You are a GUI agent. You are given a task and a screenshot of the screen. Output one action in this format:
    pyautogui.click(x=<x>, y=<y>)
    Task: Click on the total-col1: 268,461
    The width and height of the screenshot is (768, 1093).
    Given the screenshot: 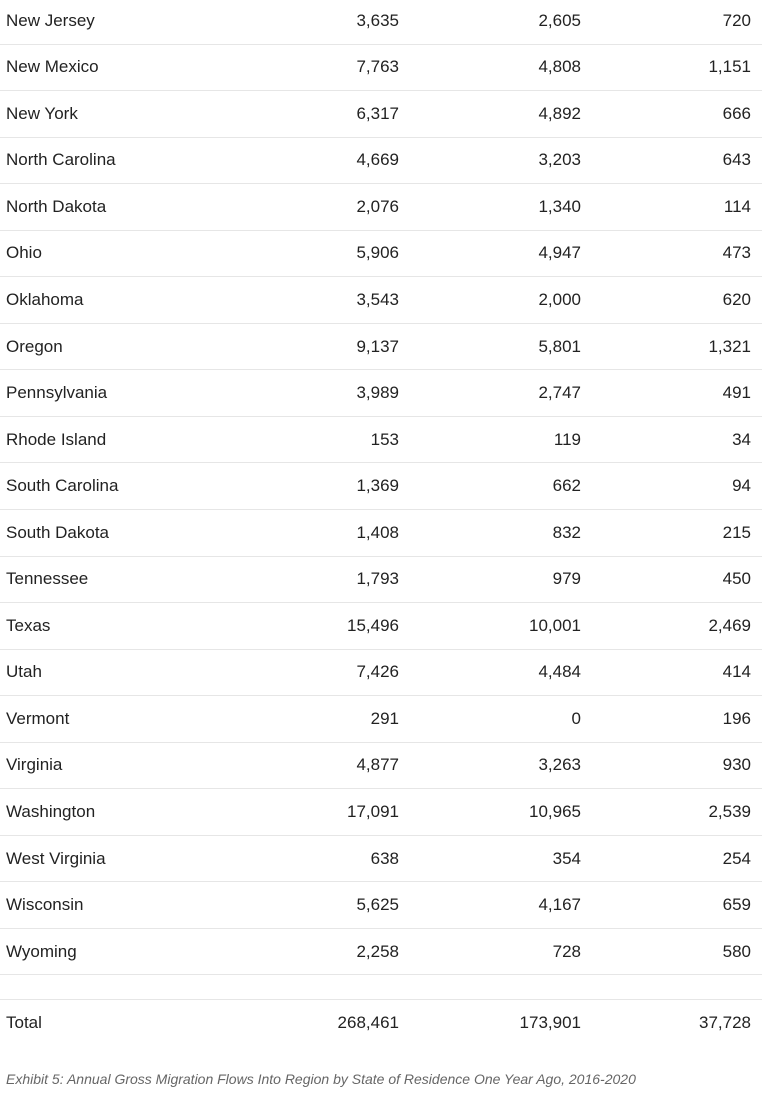 What is the action you would take?
    pyautogui.click(x=368, y=1023)
    